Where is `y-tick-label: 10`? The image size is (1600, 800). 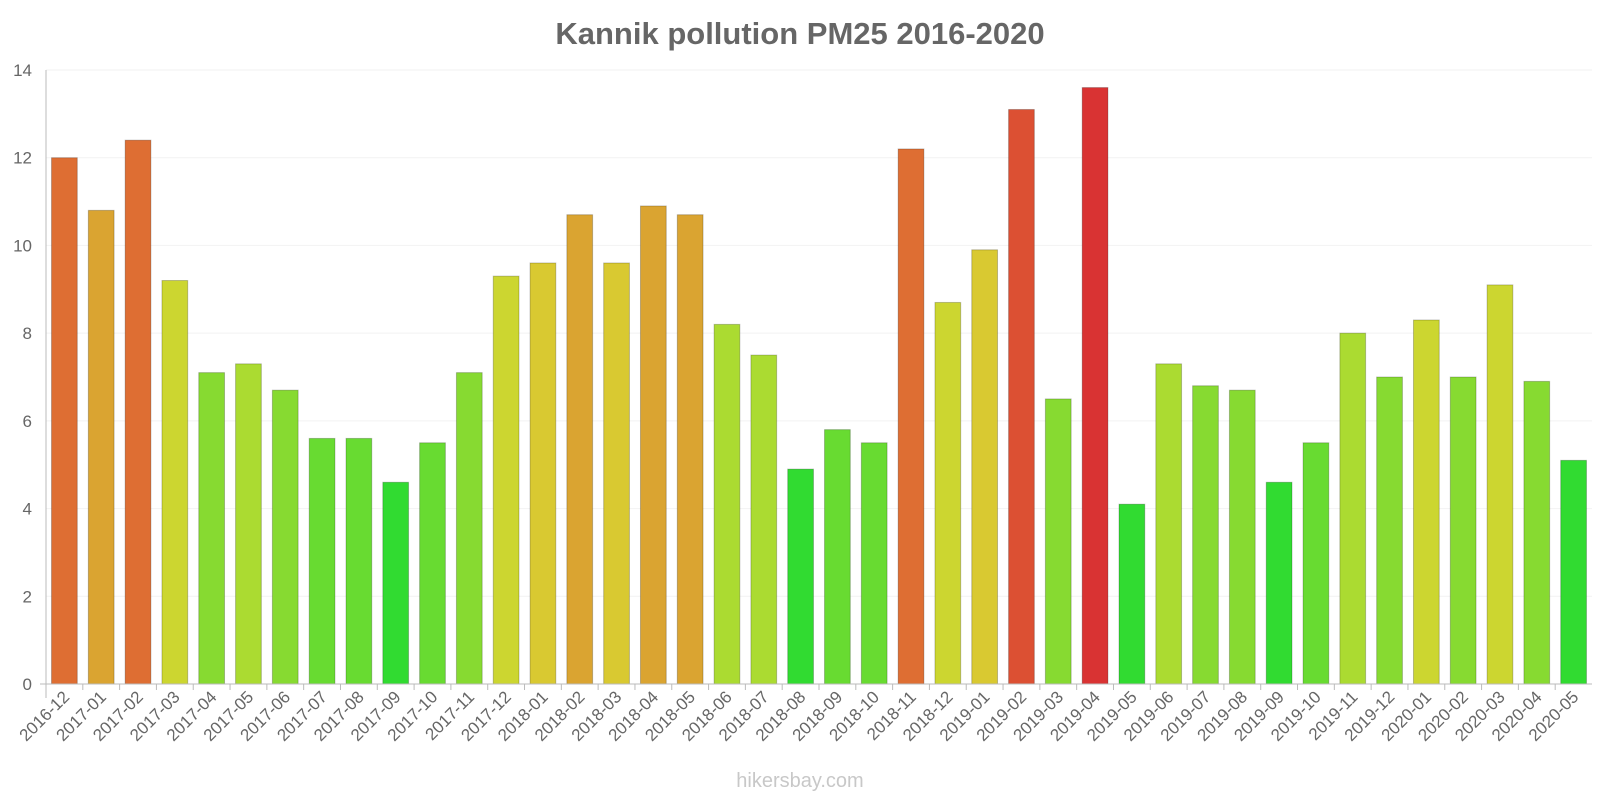 y-tick-label: 10 is located at coordinates (22, 245).